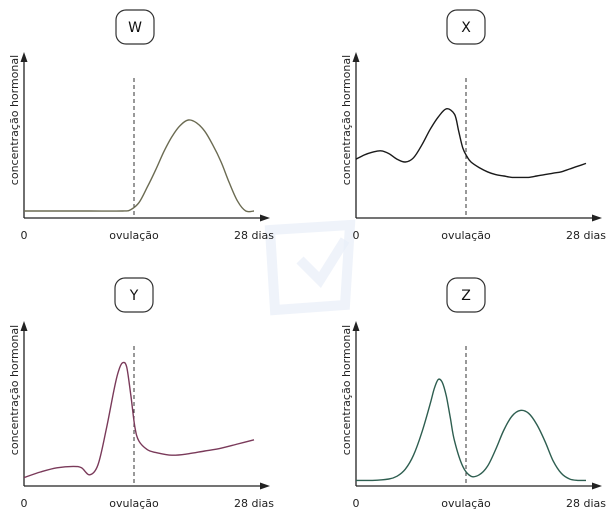 The height and width of the screenshot is (515, 612). Describe the element at coordinates (356, 235) in the screenshot. I see `panel-x-tick-0: 0` at that location.